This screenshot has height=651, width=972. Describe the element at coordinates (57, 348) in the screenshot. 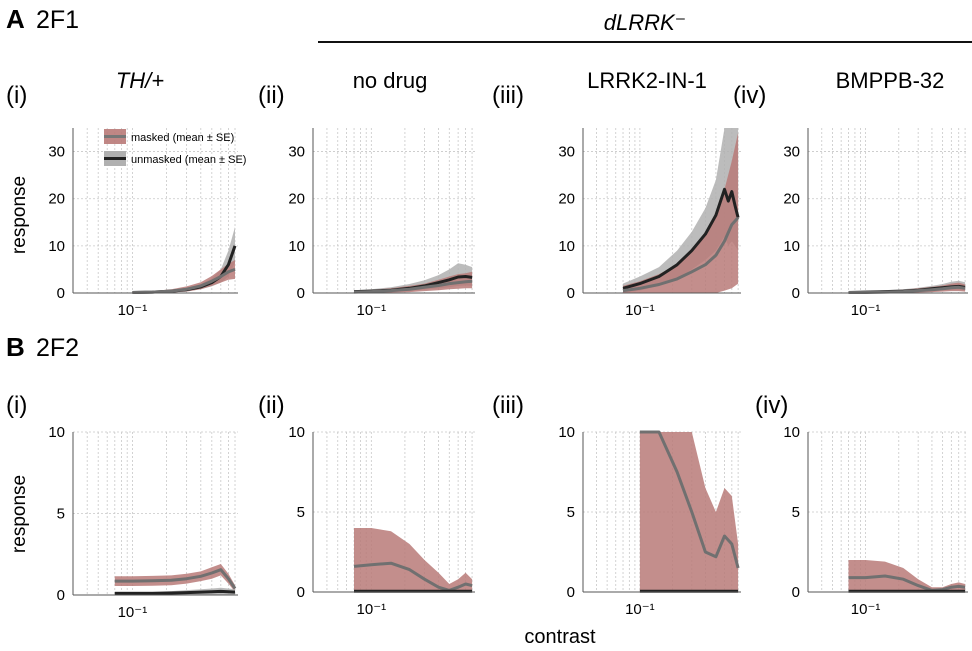

I see `section-b-title: 2F2` at that location.